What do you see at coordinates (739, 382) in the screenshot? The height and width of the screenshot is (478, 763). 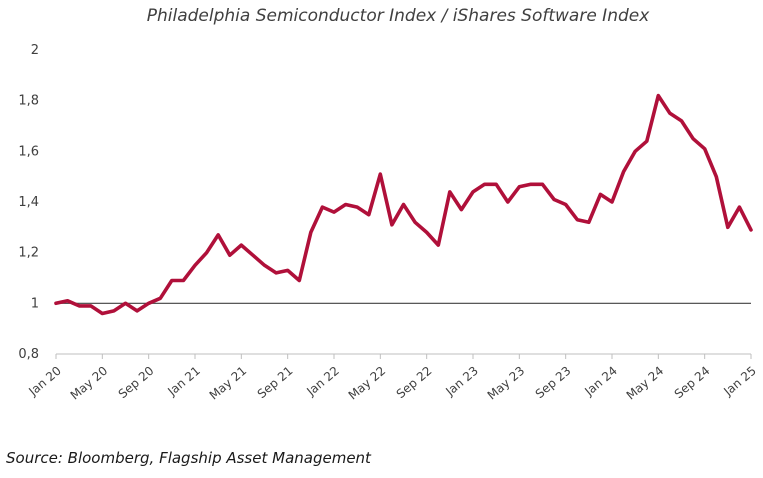 I see `x-tick-label: Jan 25` at bounding box center [739, 382].